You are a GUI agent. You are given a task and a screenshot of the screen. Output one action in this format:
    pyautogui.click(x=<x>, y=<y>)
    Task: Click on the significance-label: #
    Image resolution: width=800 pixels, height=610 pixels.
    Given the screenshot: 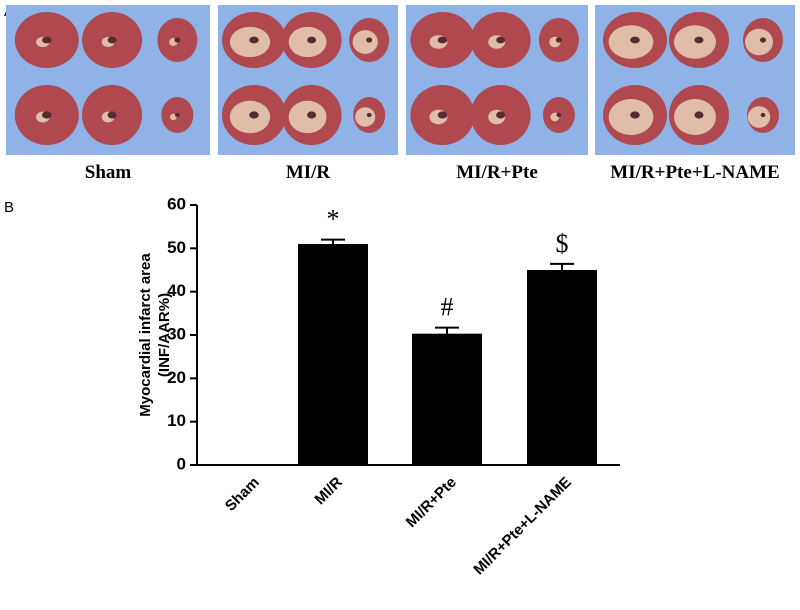 What is the action you would take?
    pyautogui.click(x=447, y=307)
    